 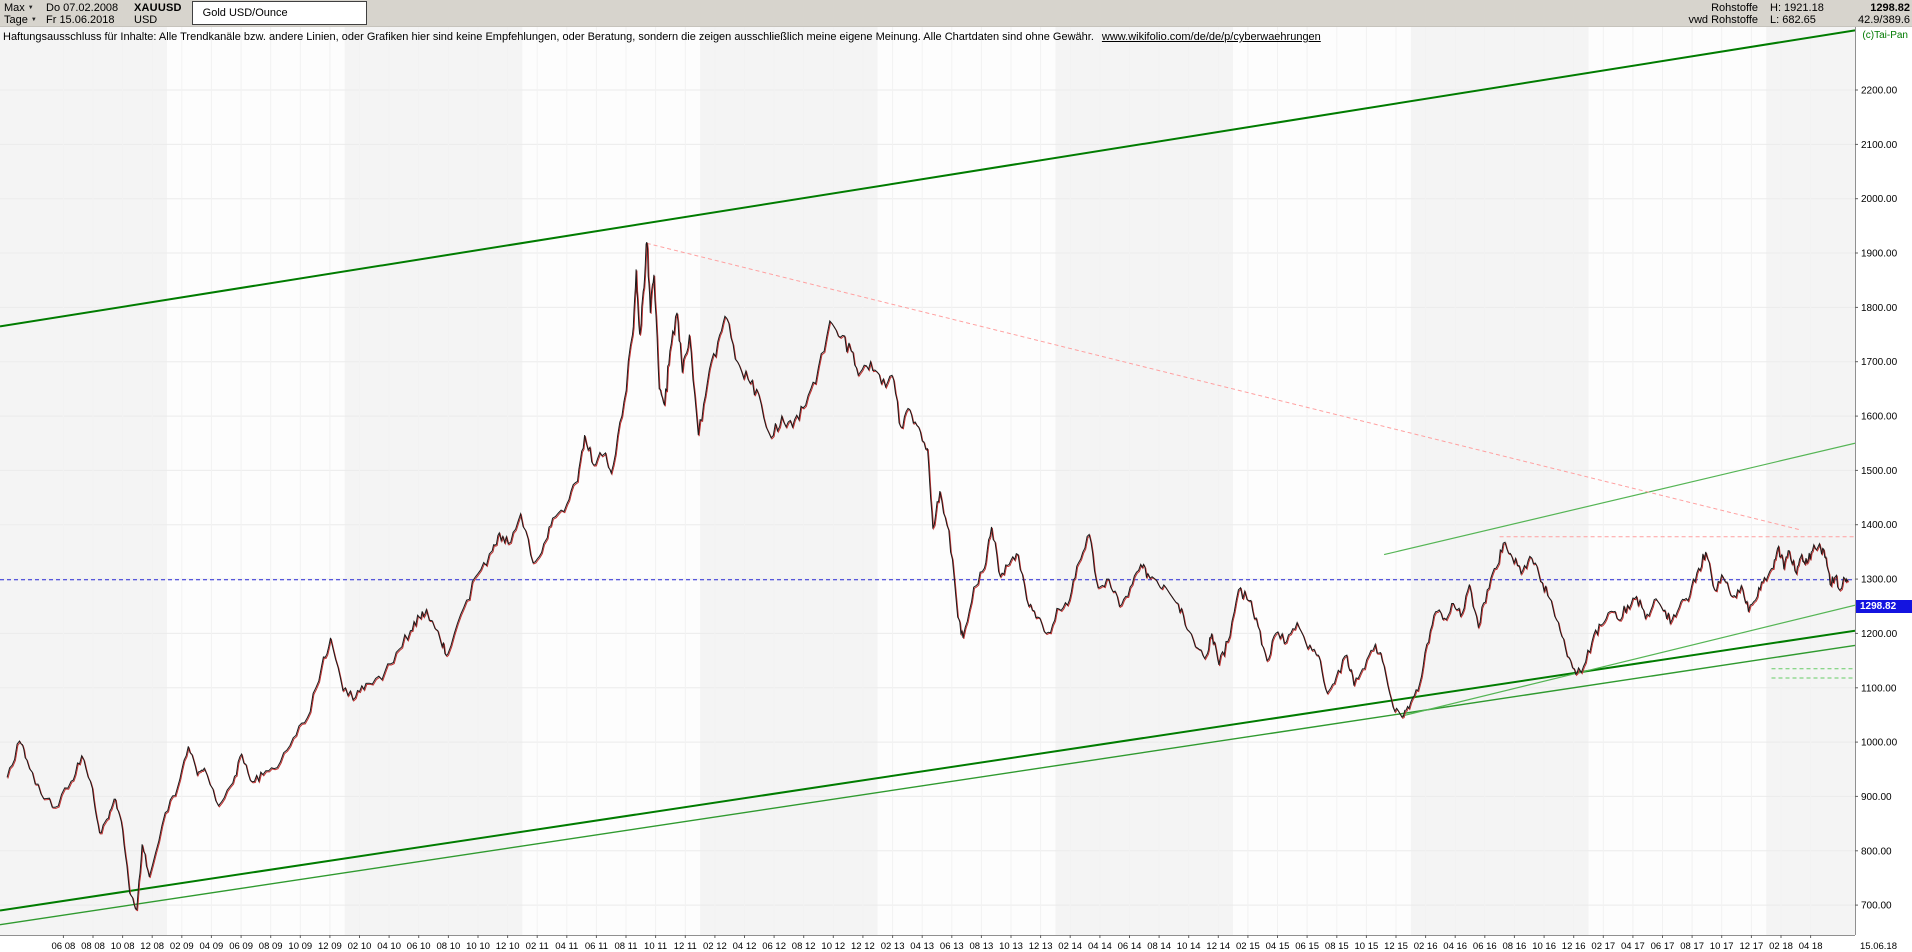 I want to click on price-axis-label: 1200.00, so click(x=1879, y=634).